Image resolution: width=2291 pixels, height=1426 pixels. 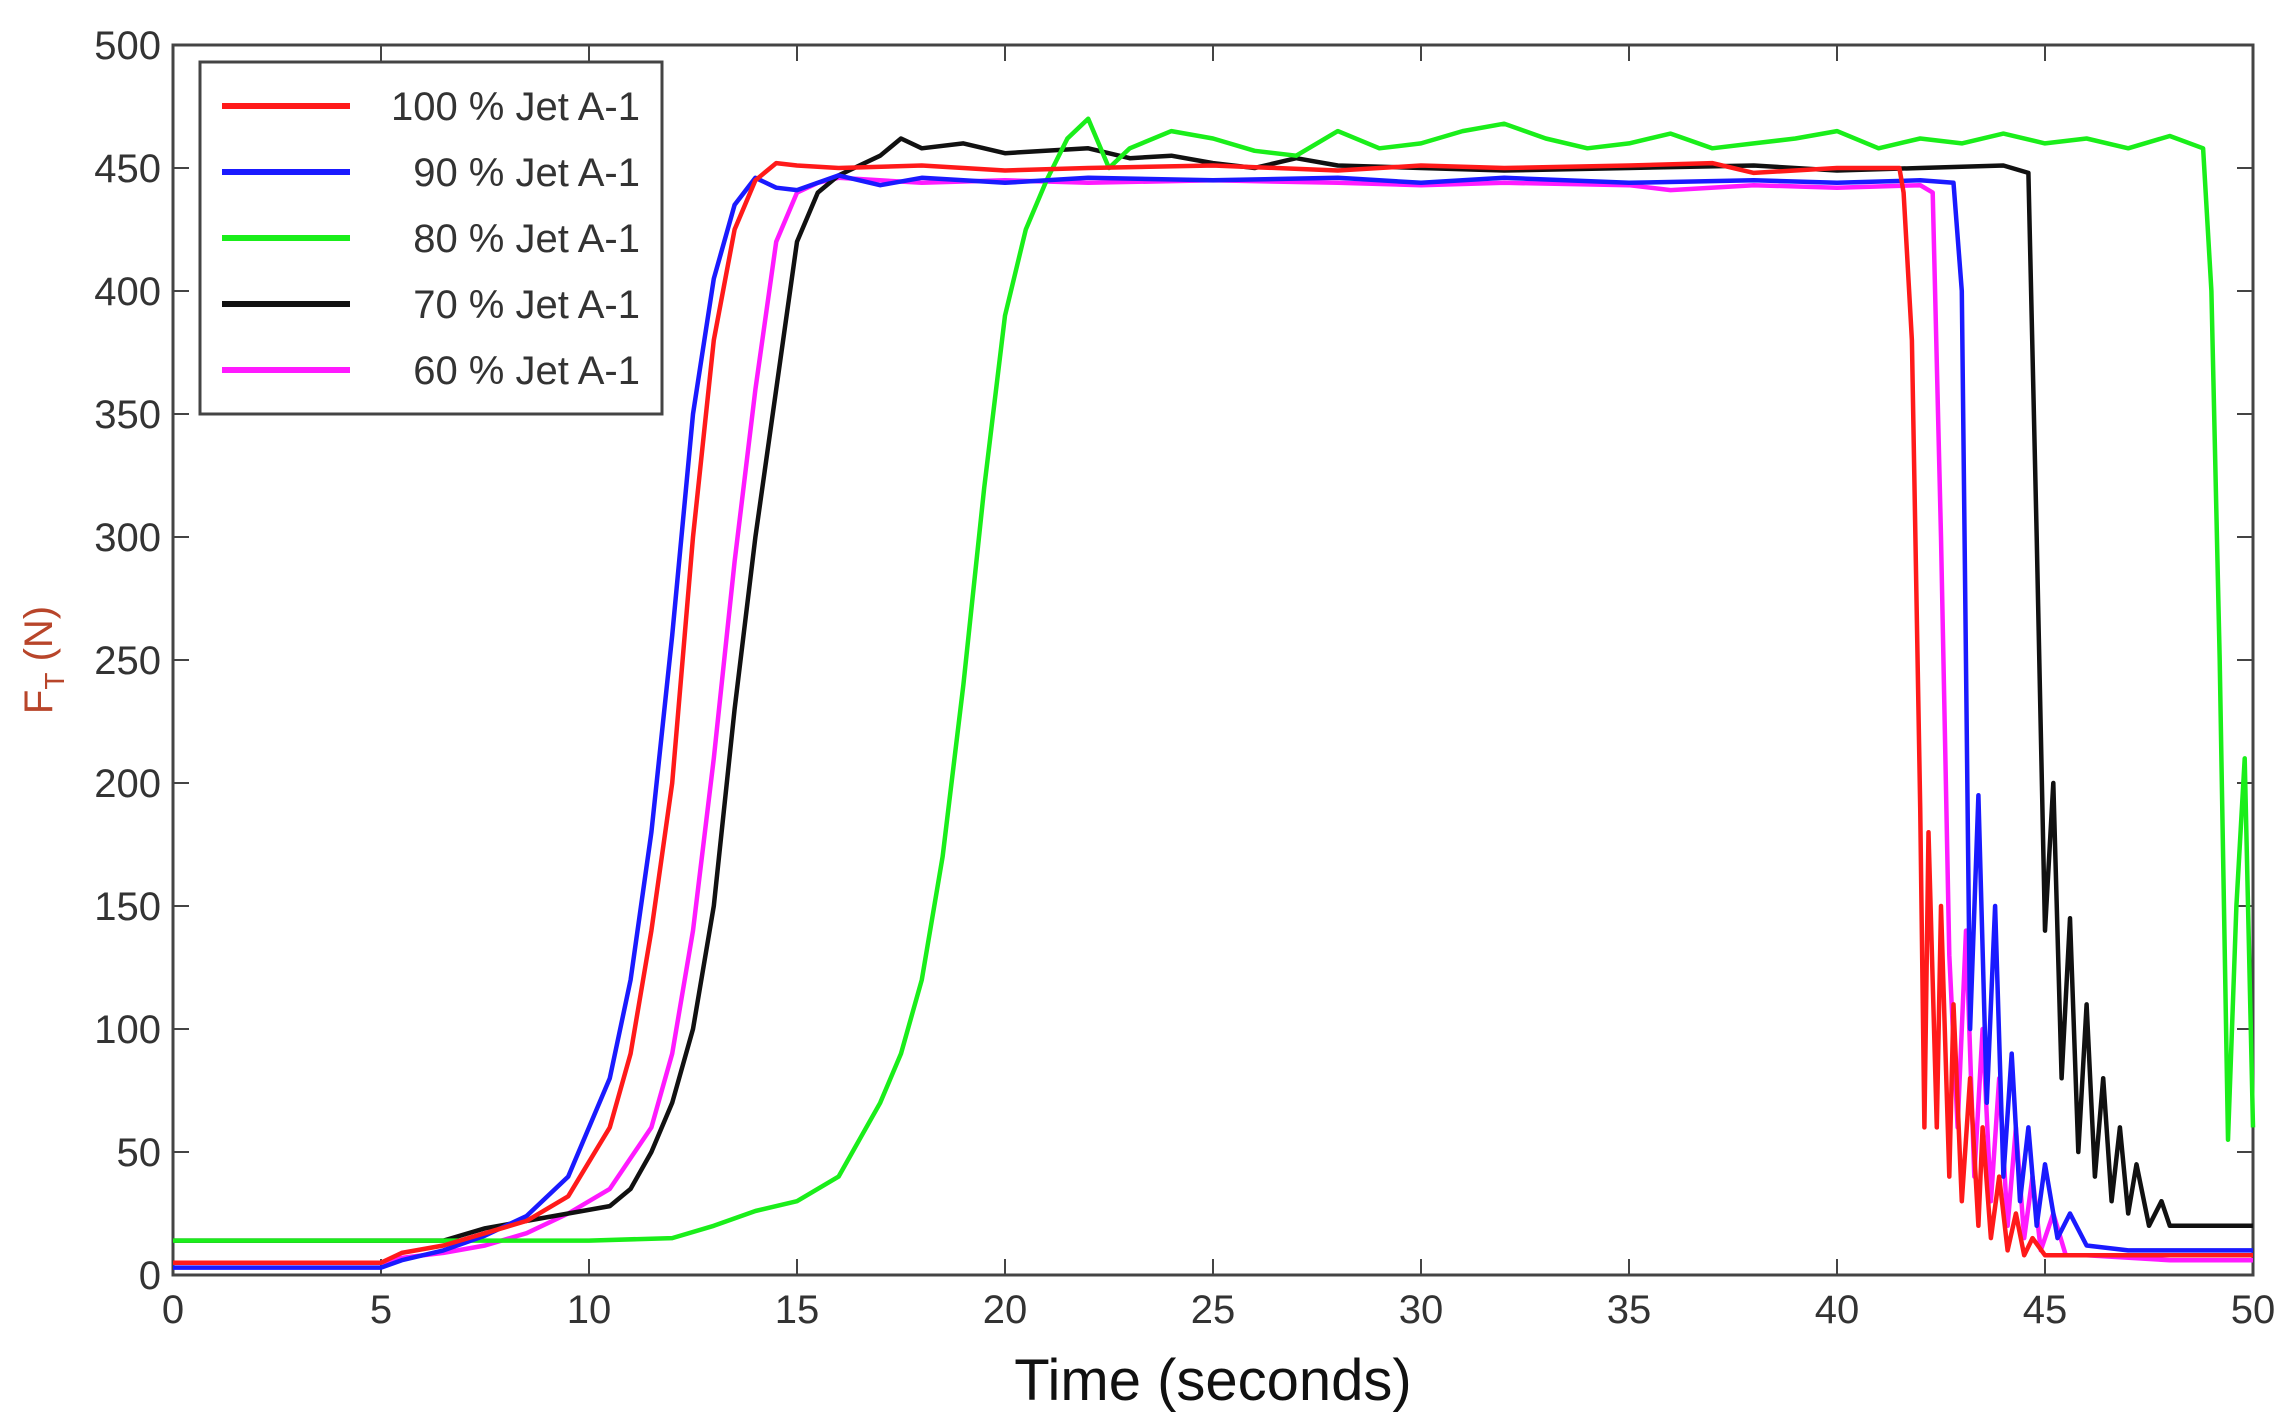 What do you see at coordinates (1213, 1310) in the screenshot?
I see `x-tick-label: 25` at bounding box center [1213, 1310].